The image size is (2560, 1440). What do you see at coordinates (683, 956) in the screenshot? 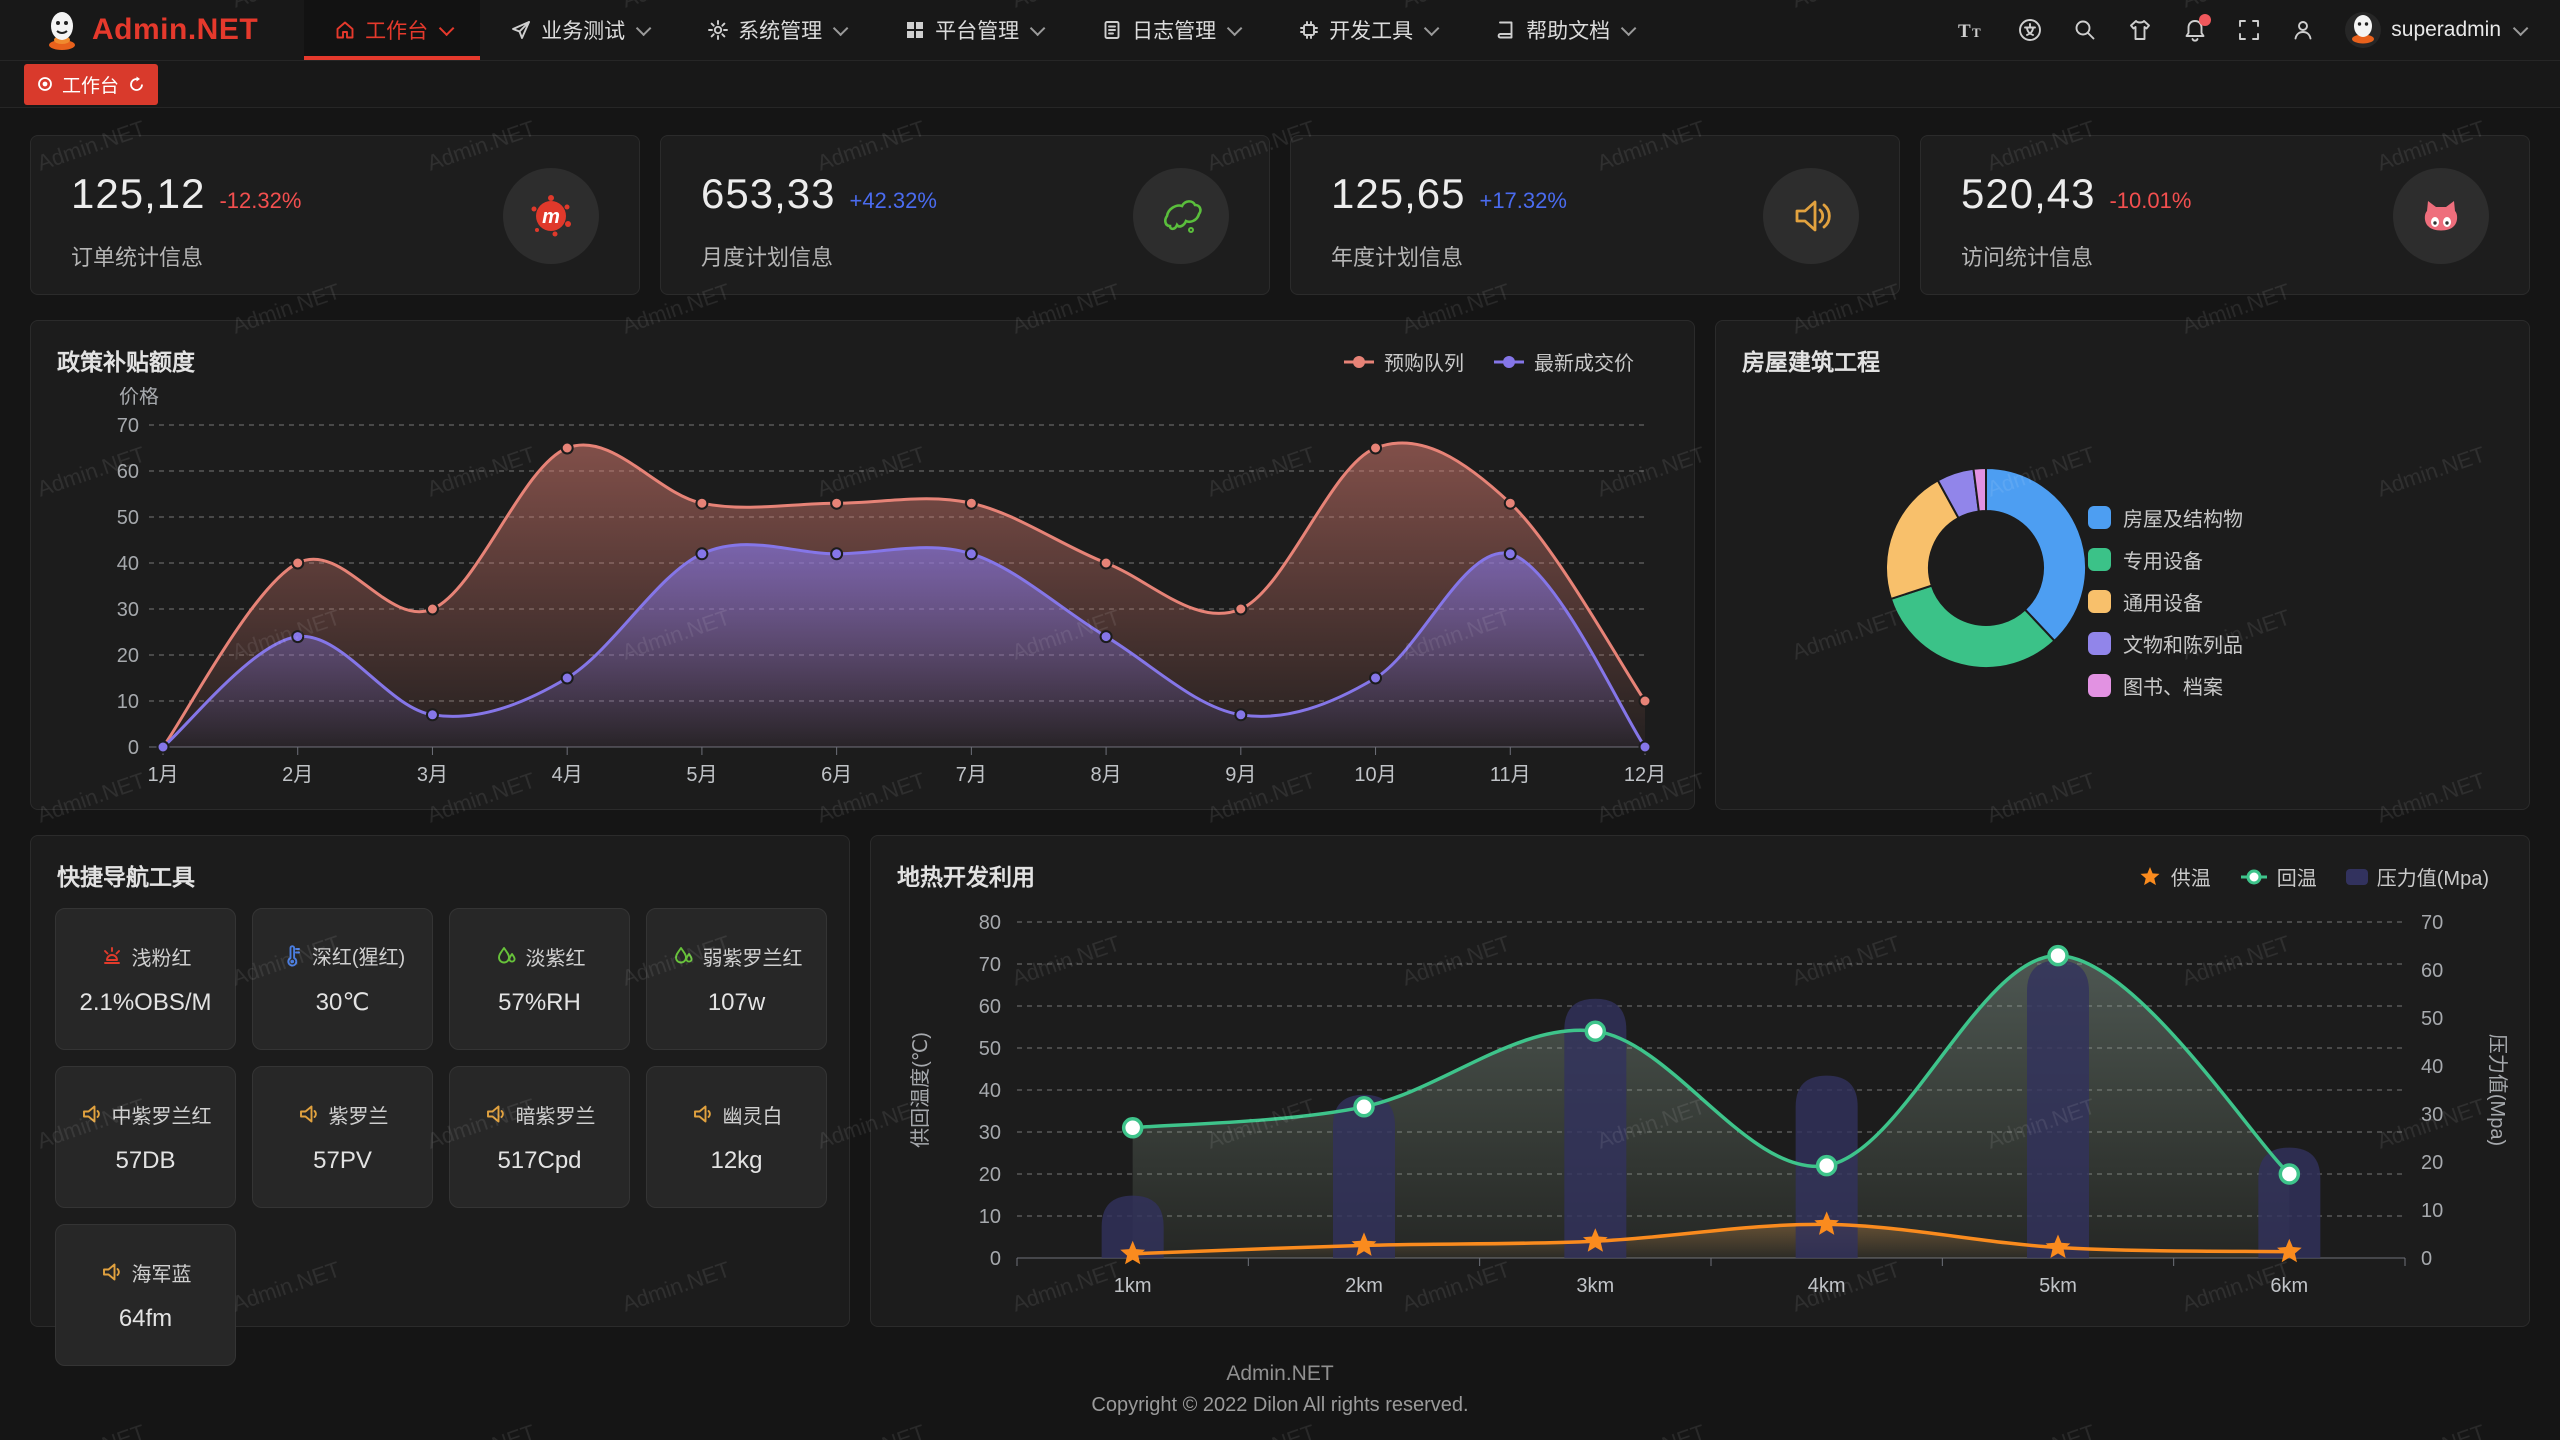
I see `drop-icon` at bounding box center [683, 956].